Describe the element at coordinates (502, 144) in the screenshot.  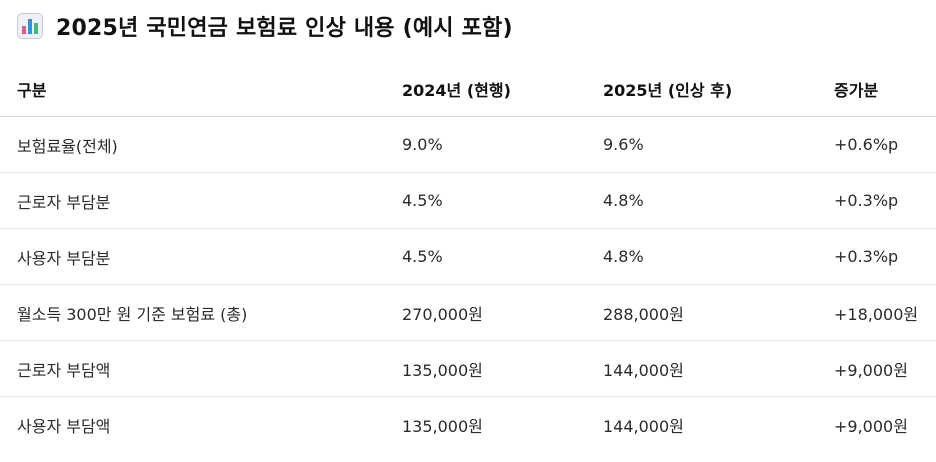
I see `cell-2024: 9.0%` at that location.